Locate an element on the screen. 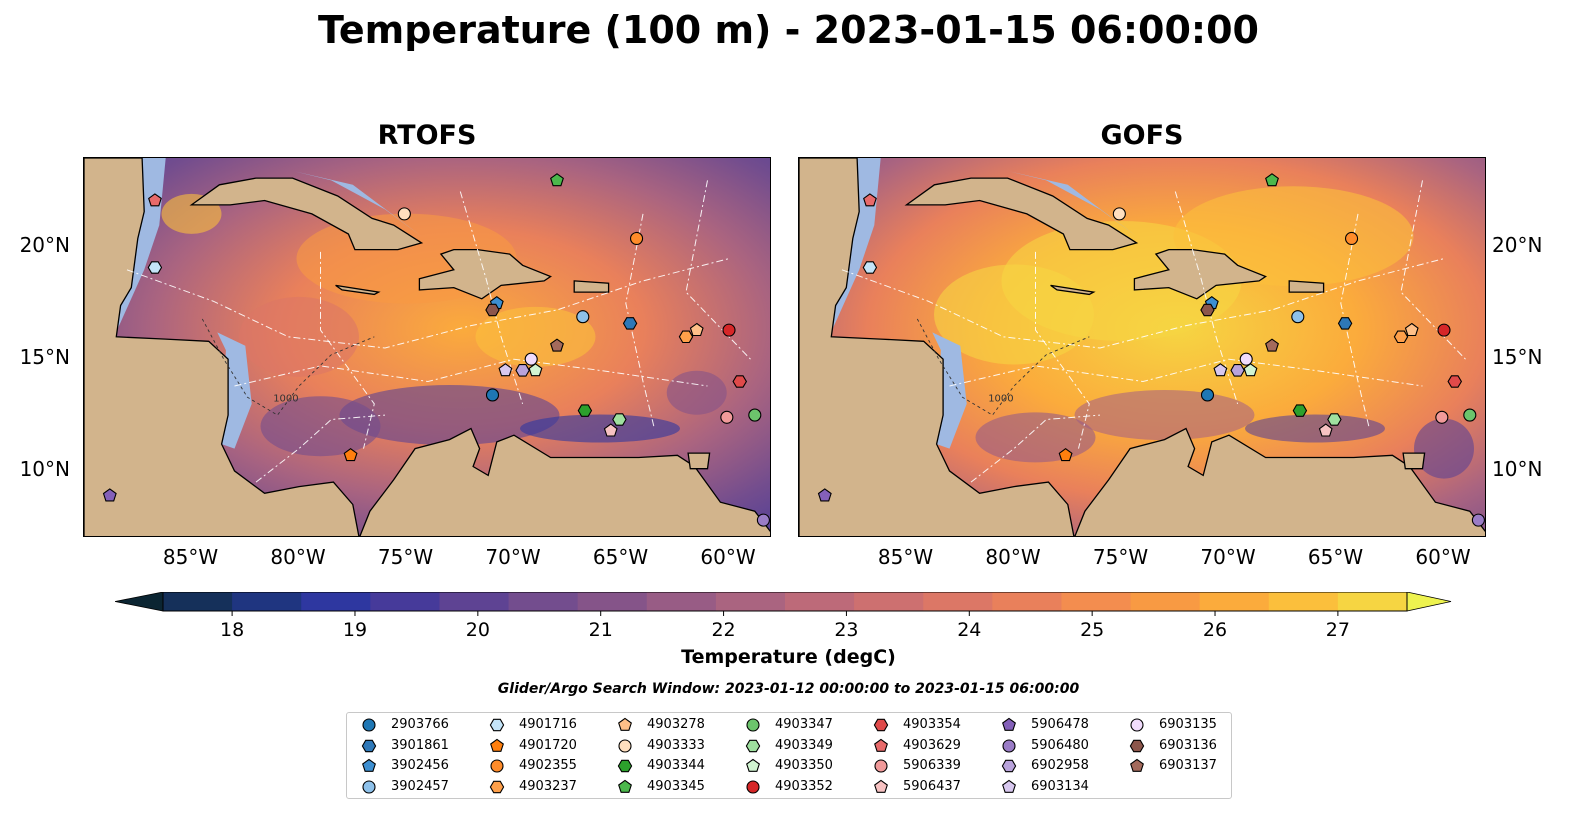  legend-label: 6903135 is located at coordinates (1188, 724).